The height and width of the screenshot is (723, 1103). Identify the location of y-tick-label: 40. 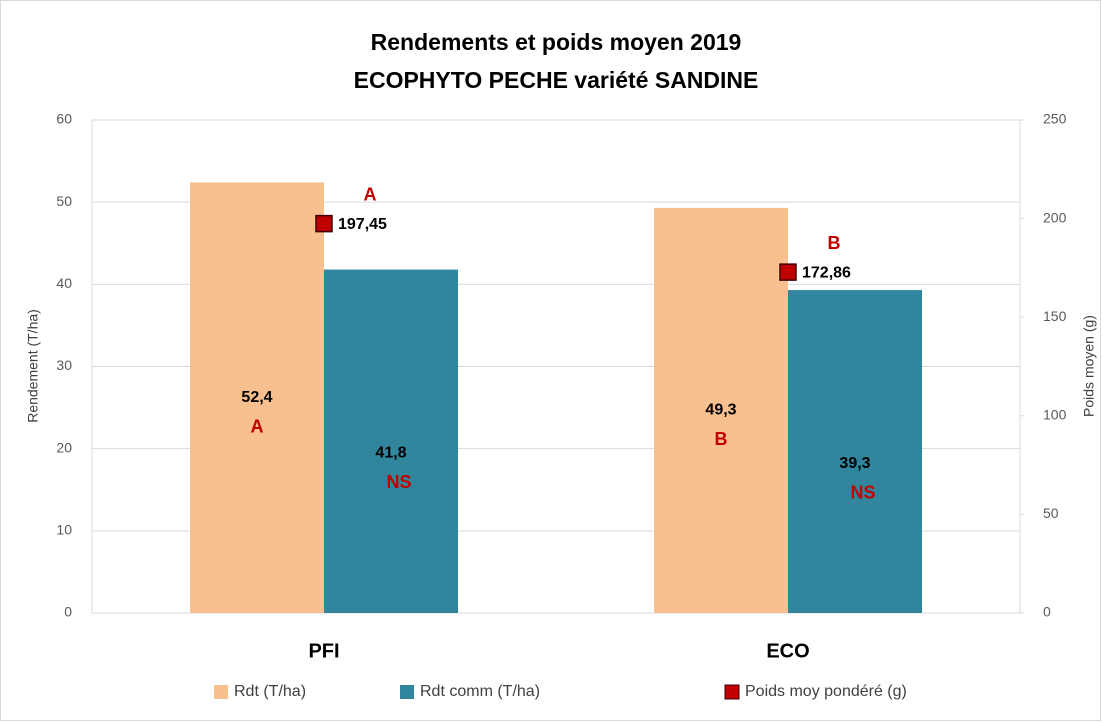
(64, 283).